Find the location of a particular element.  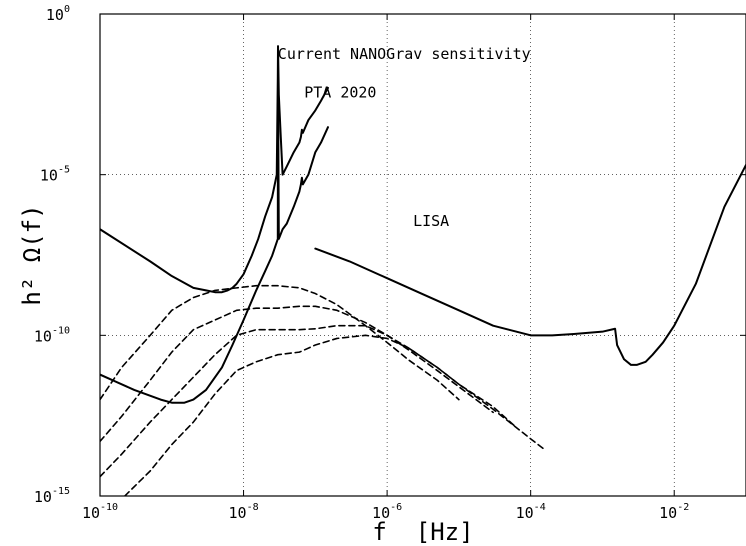

annotation-layer: Current NANOGrav sensitivity PTA 2020 LISA is located at coordinates (404, 137).